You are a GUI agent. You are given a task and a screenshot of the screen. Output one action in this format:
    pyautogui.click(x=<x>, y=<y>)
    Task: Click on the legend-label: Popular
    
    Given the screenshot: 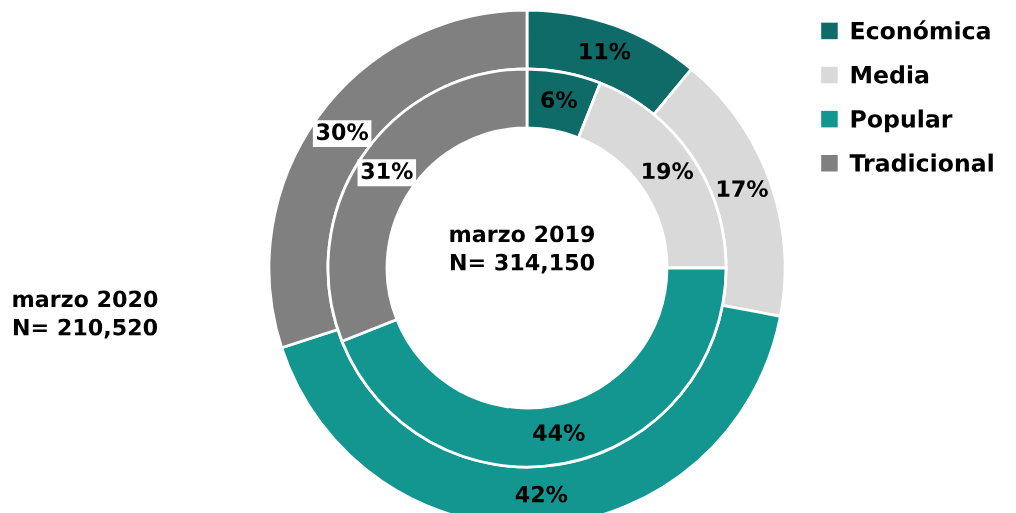 What is the action you would take?
    pyautogui.click(x=902, y=121)
    